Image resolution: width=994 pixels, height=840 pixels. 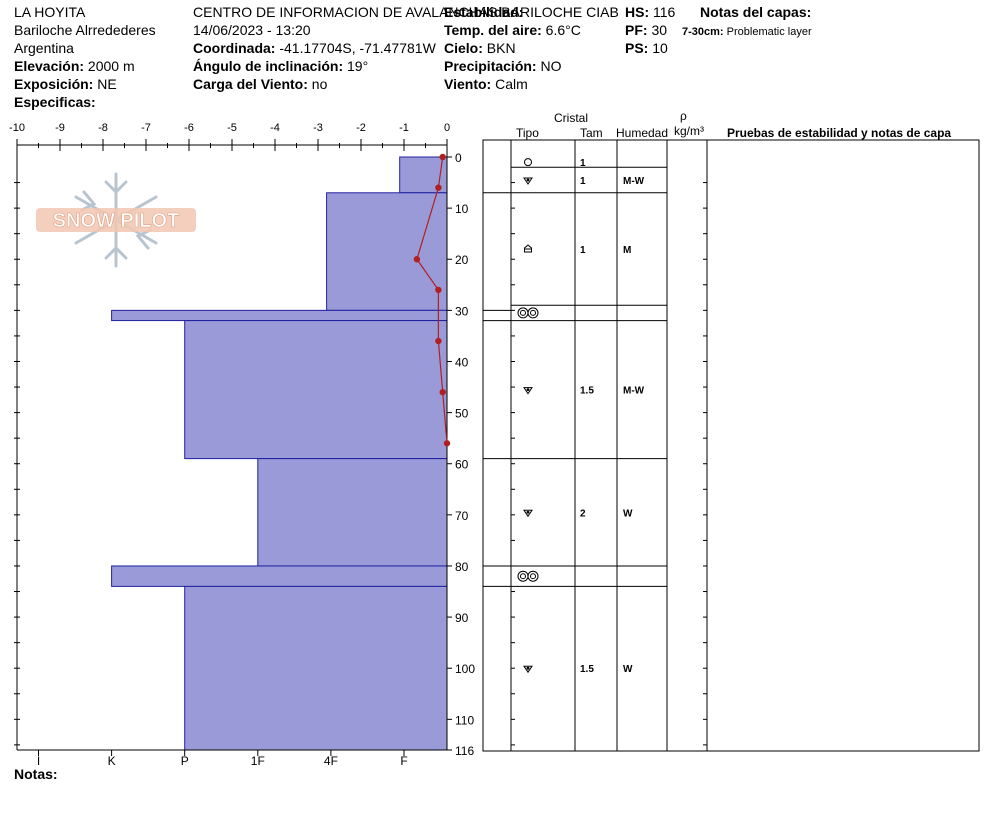 What do you see at coordinates (591, 133) in the screenshot?
I see `header-size: Tam` at bounding box center [591, 133].